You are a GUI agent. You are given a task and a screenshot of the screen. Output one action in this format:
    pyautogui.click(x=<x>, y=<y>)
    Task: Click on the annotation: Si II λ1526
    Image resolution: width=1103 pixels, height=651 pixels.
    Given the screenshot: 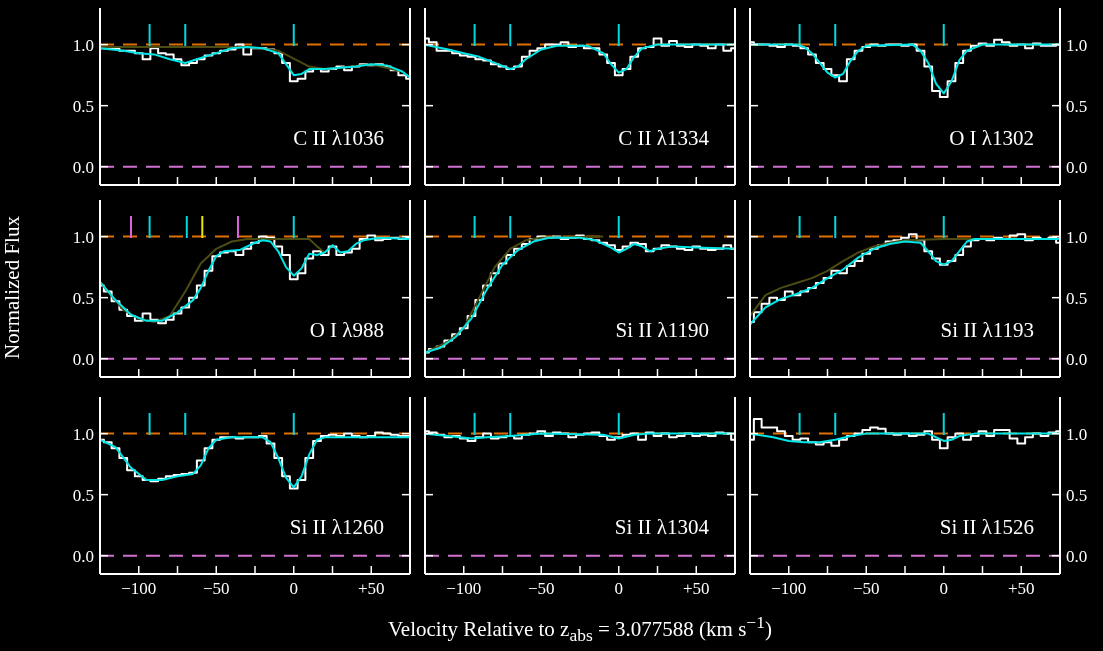 What is the action you would take?
    pyautogui.click(x=986, y=527)
    